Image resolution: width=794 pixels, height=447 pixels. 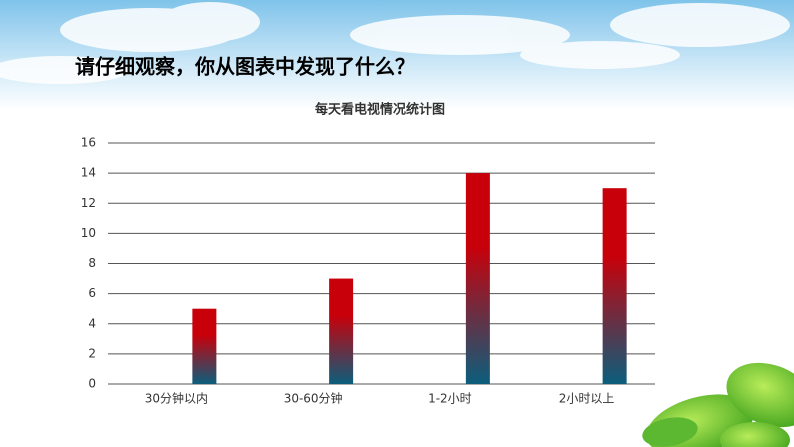 What do you see at coordinates (313, 398) in the screenshot?
I see `x-tick-label: 30-60分钟` at bounding box center [313, 398].